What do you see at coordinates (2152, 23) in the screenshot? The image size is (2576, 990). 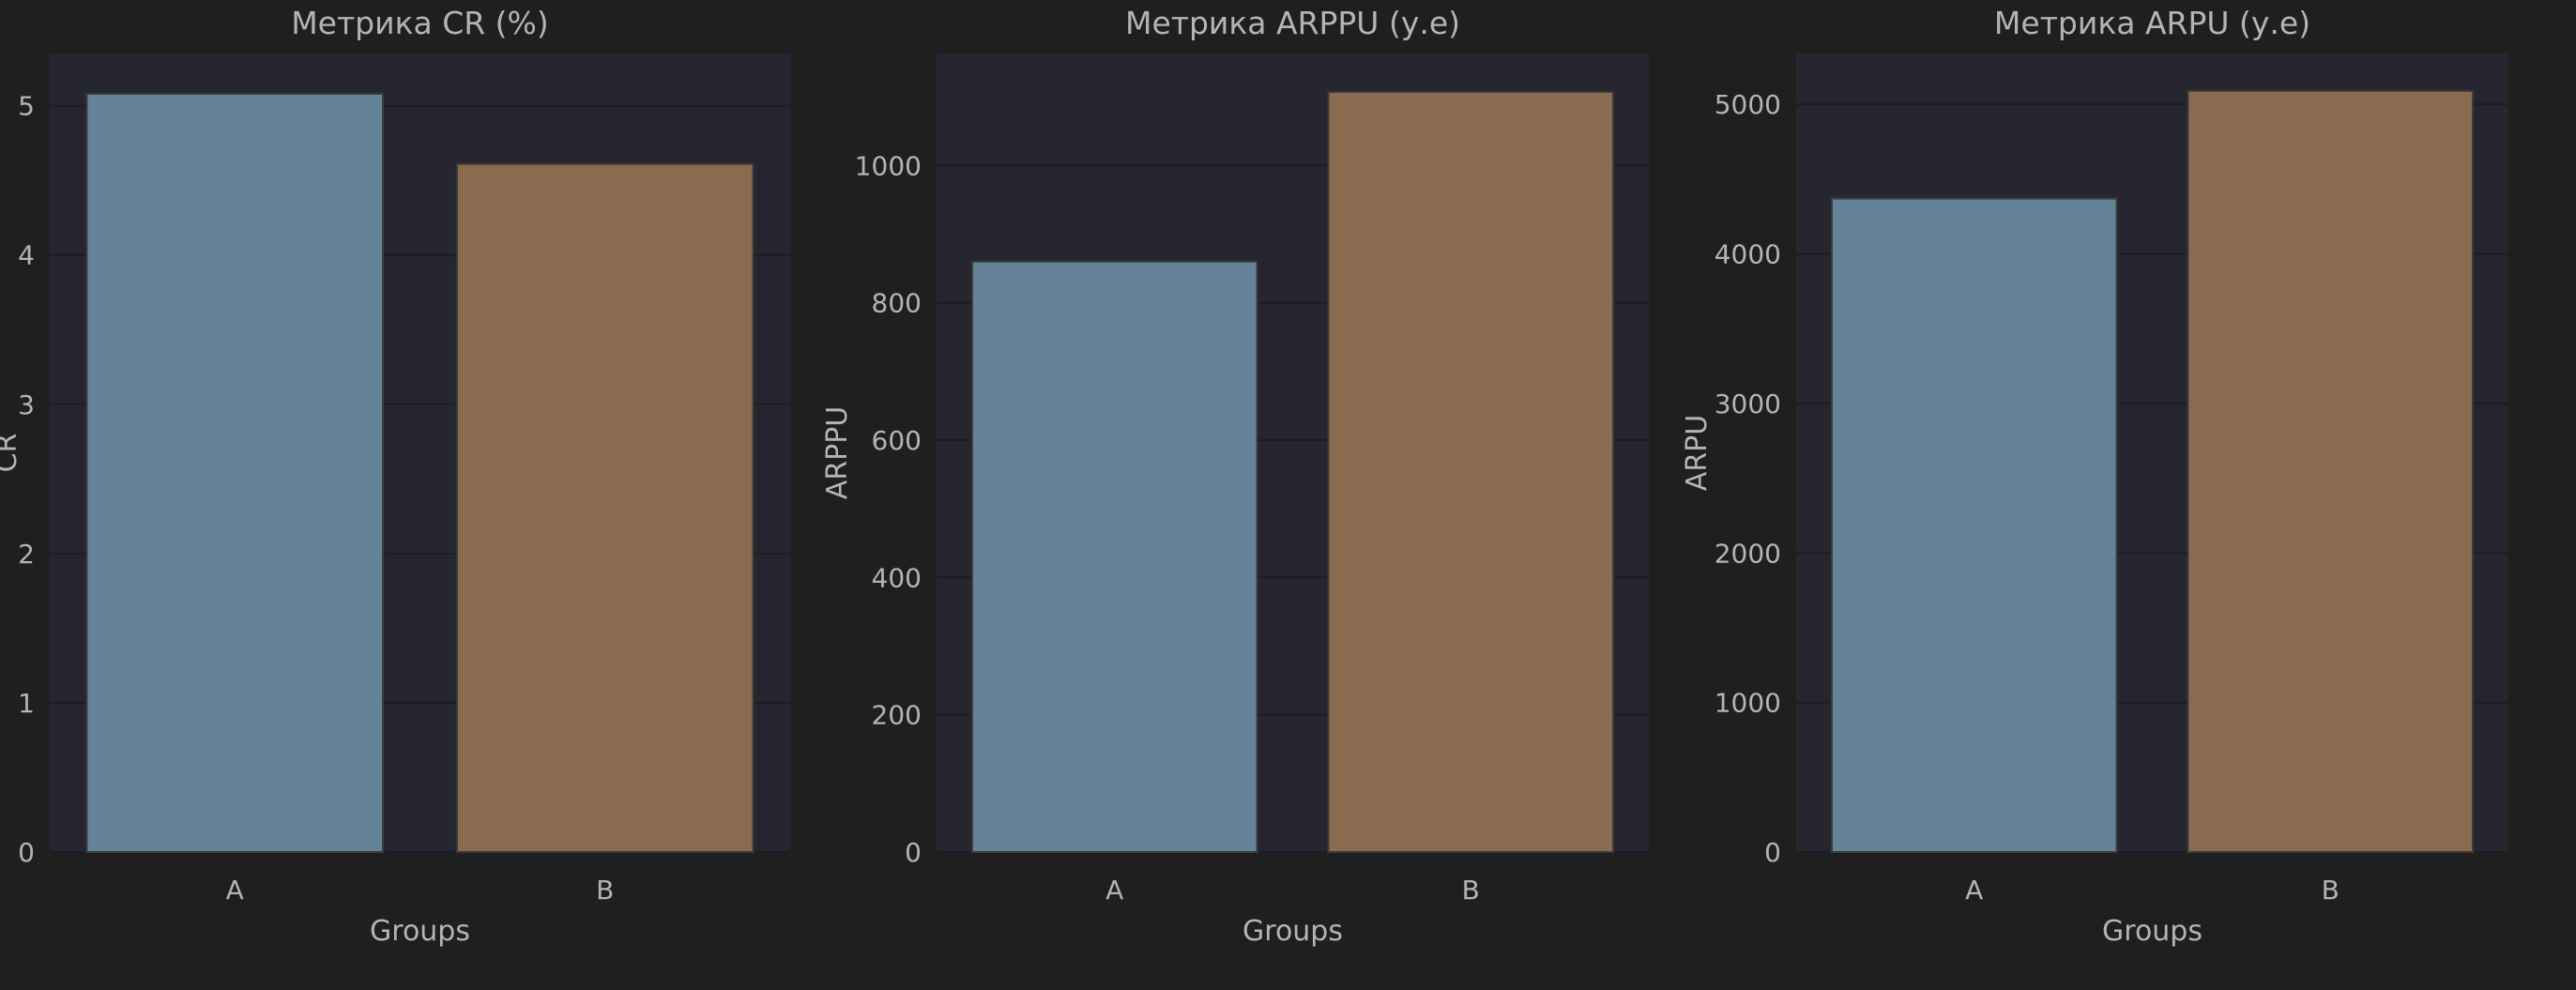 I see `chart-title: Метрика ARPU (у.е)` at bounding box center [2152, 23].